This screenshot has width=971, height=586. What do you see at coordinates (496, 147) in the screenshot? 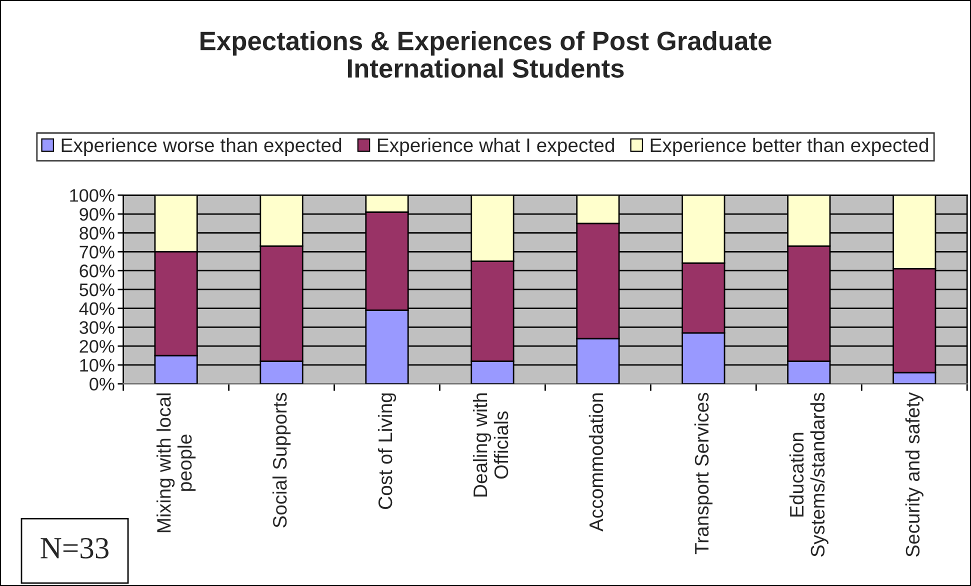
I see `legend-label: Experience what I expected` at bounding box center [496, 147].